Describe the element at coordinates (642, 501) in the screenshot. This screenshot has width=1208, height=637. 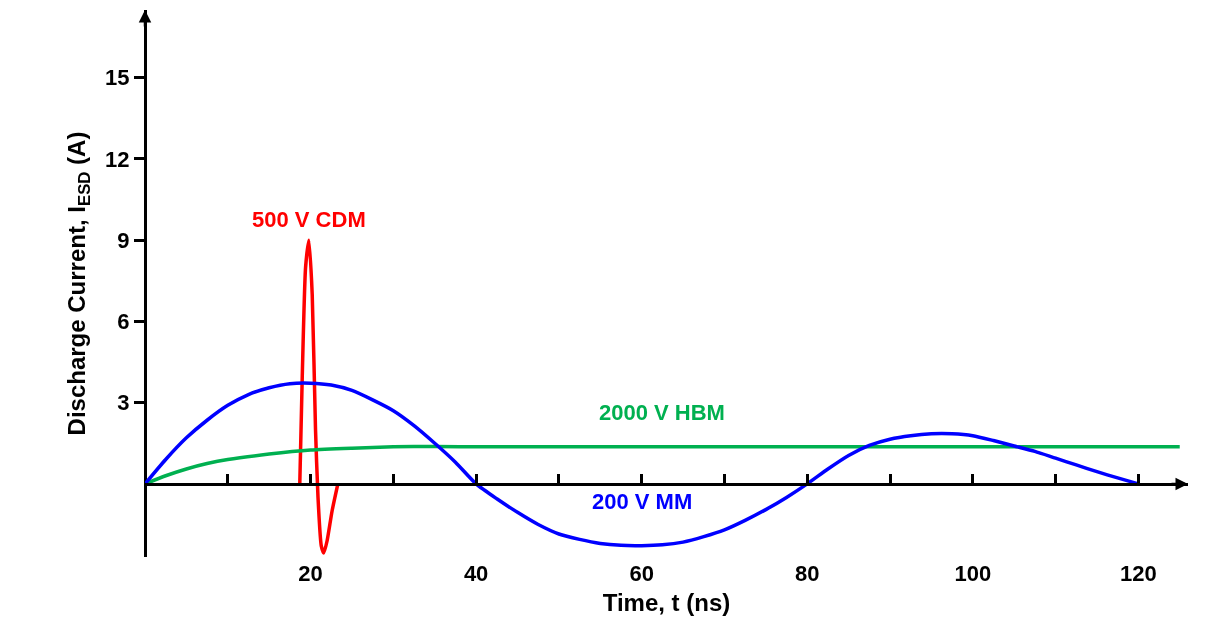
I see `series-label: 200 V MM` at that location.